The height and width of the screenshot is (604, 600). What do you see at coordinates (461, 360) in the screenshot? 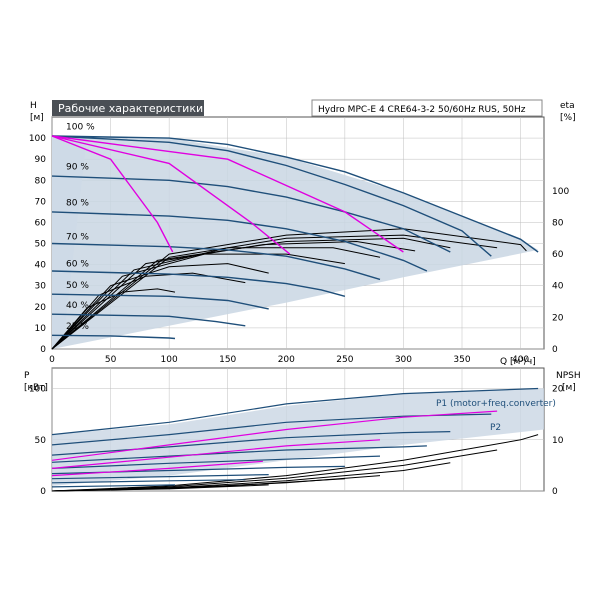
I see `x-tick-label: 350` at bounding box center [461, 360].